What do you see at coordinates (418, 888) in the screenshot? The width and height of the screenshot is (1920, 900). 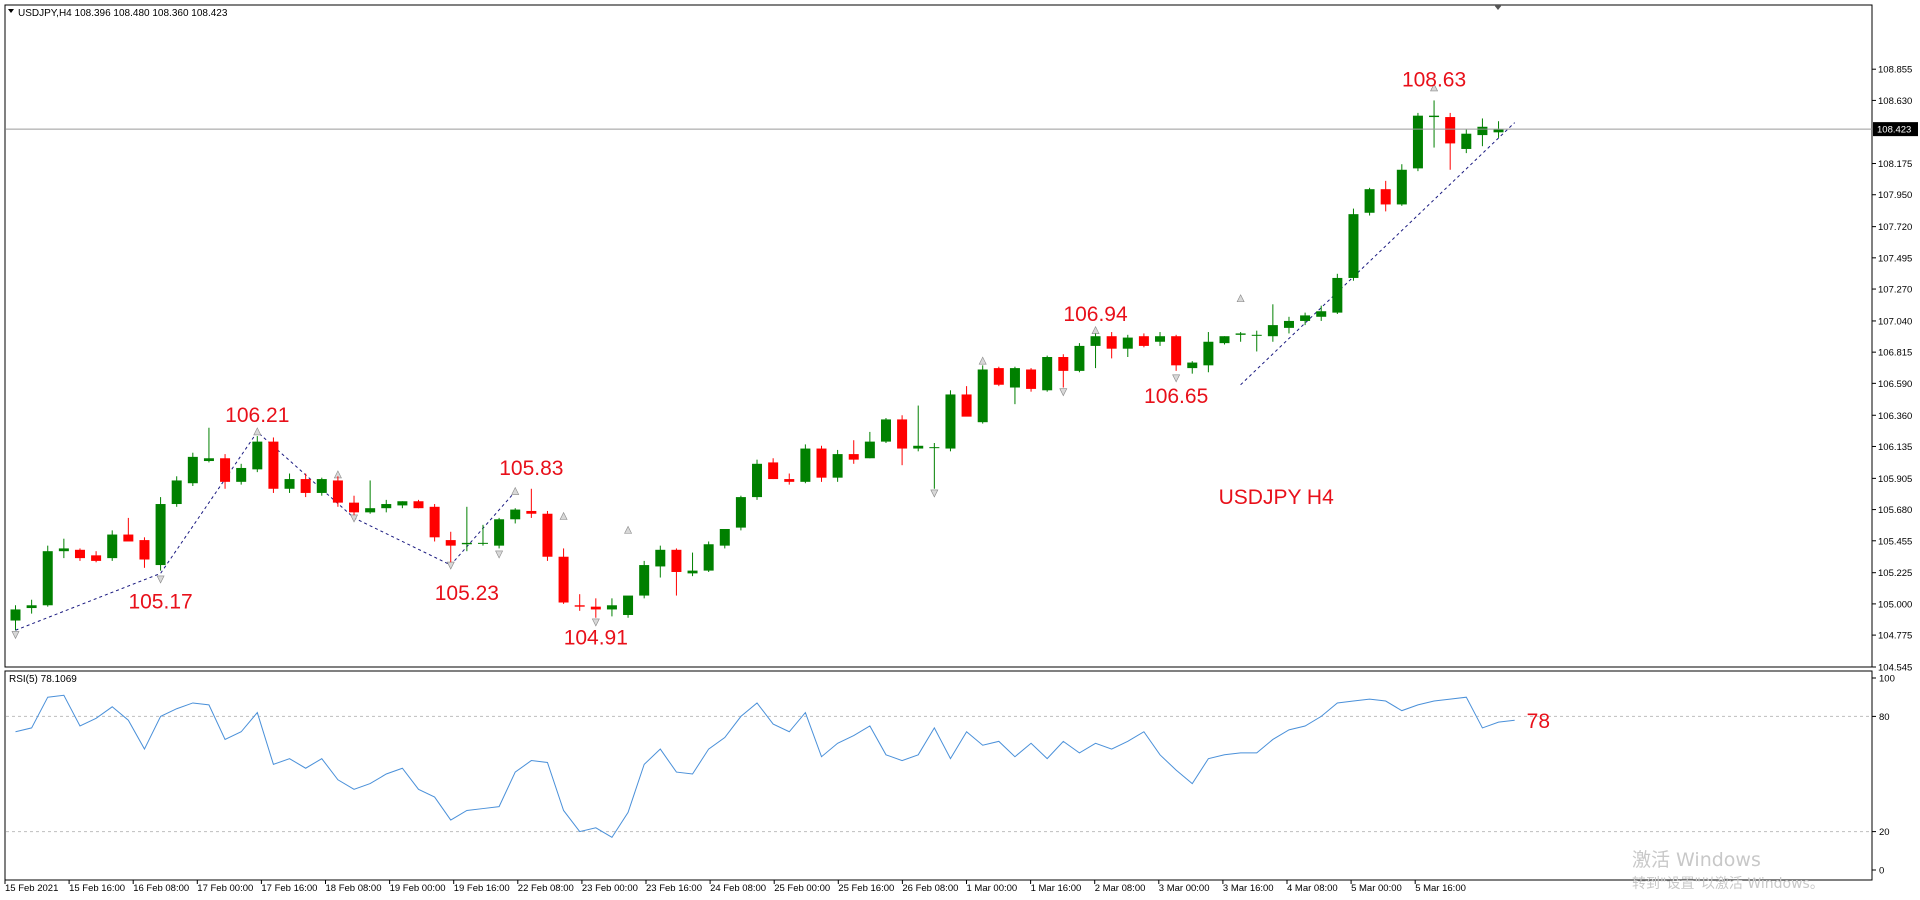 I see `time-tick-label: 19 Feb 00:00` at bounding box center [418, 888].